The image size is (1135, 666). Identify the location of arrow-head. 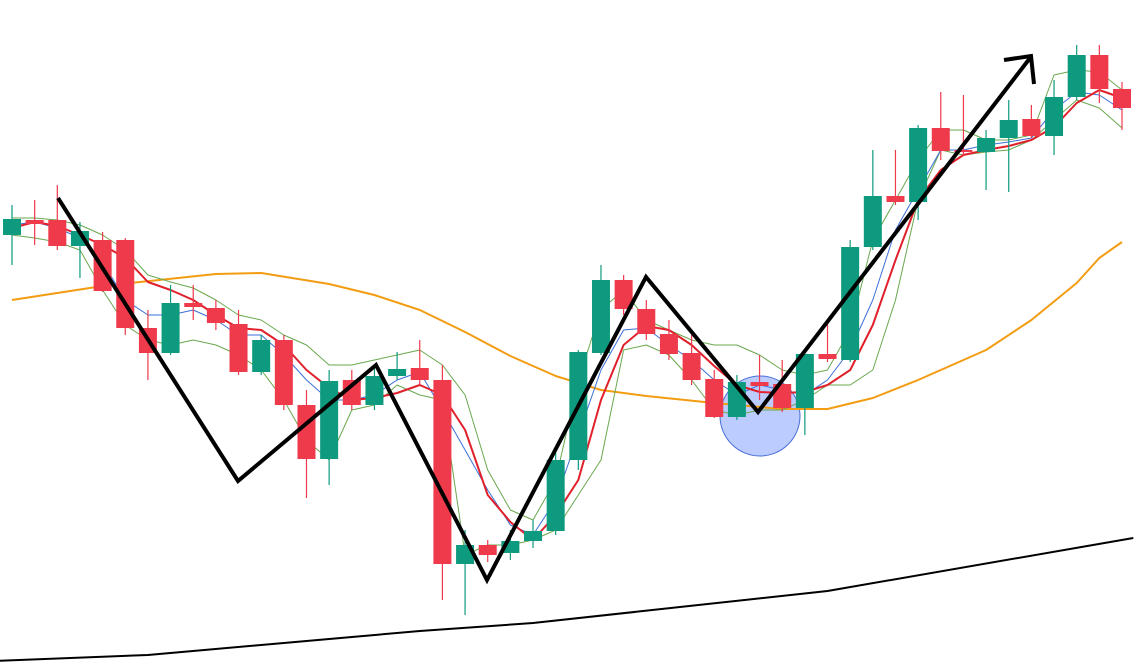
(1019, 69).